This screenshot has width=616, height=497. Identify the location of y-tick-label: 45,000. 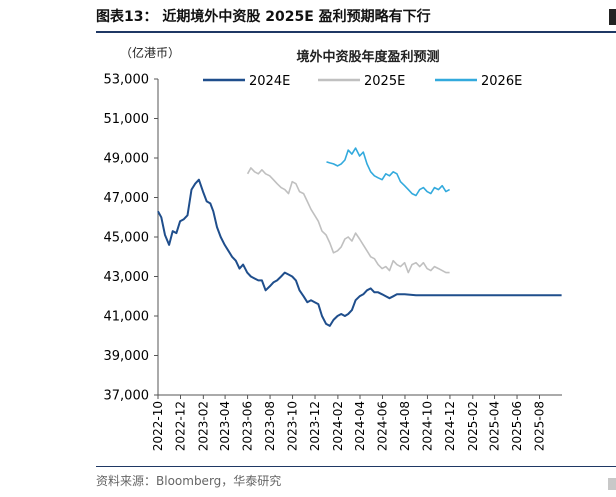
(127, 238).